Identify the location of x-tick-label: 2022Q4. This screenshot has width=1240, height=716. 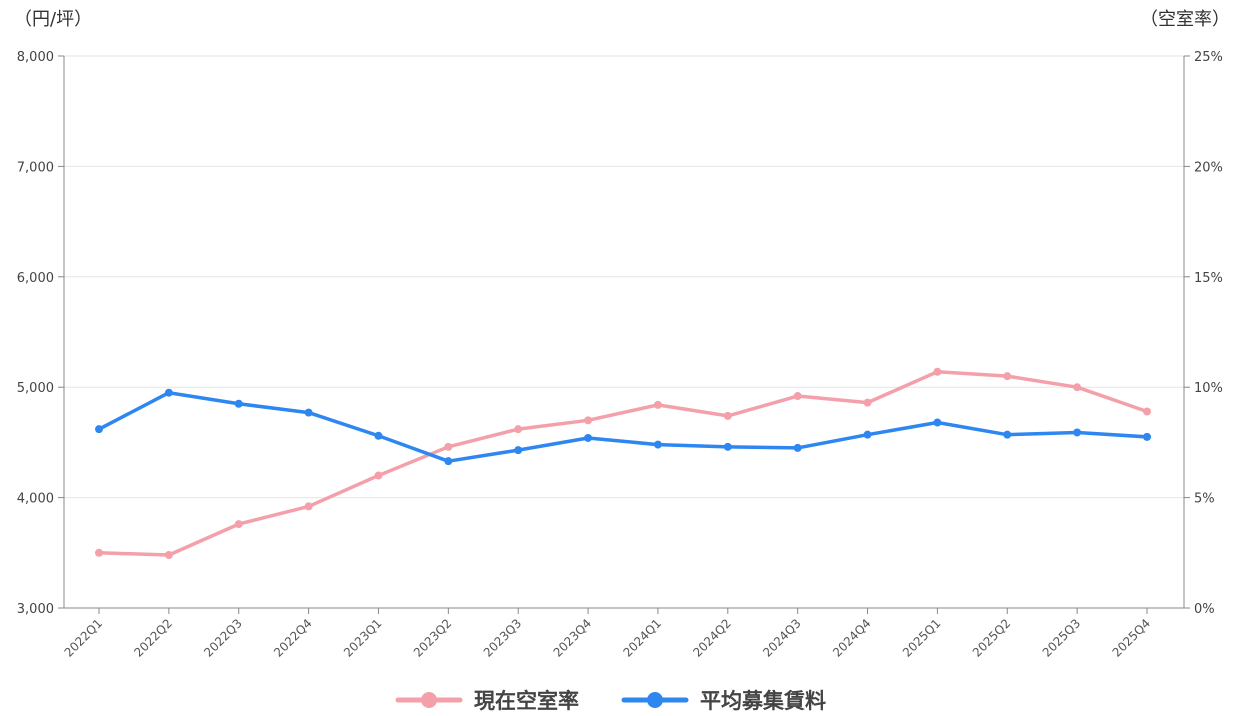
(293, 638).